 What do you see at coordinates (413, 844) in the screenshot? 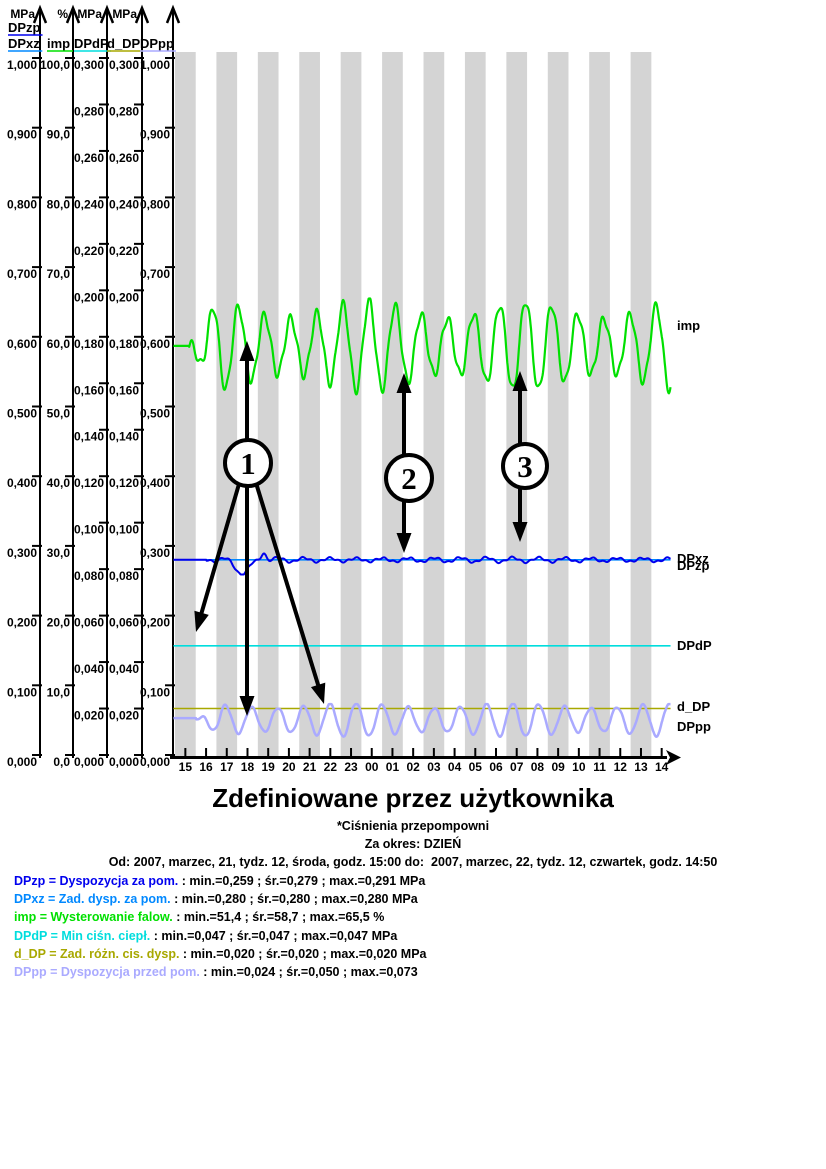
I see `period-label: Za okres: DZIEŃ` at bounding box center [413, 844].